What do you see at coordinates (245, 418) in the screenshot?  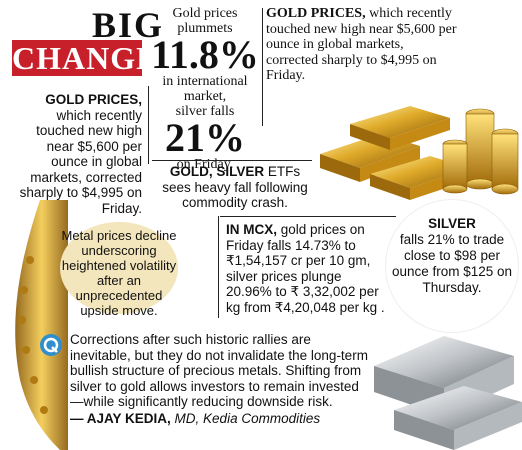 I see `quote-role: MD, Kedia Commodities` at bounding box center [245, 418].